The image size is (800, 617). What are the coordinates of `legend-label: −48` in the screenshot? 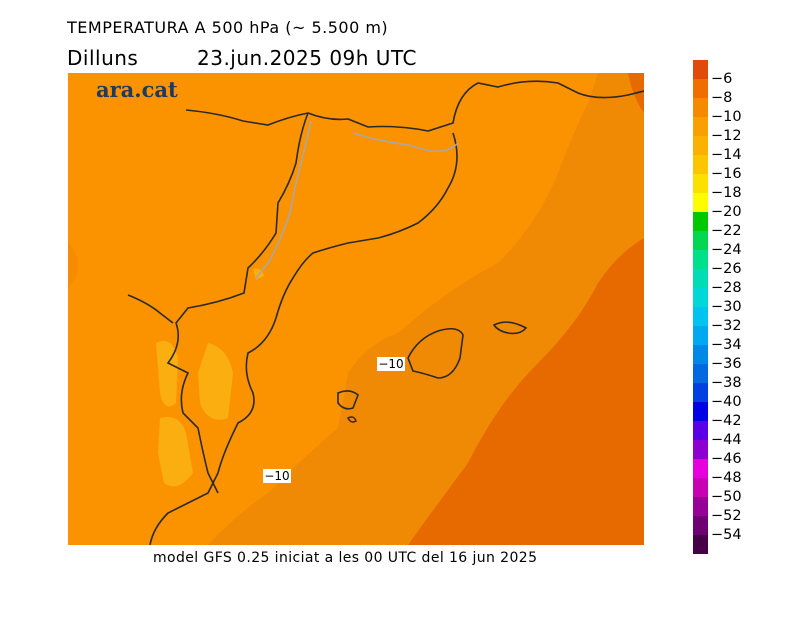 It's located at (726, 478).